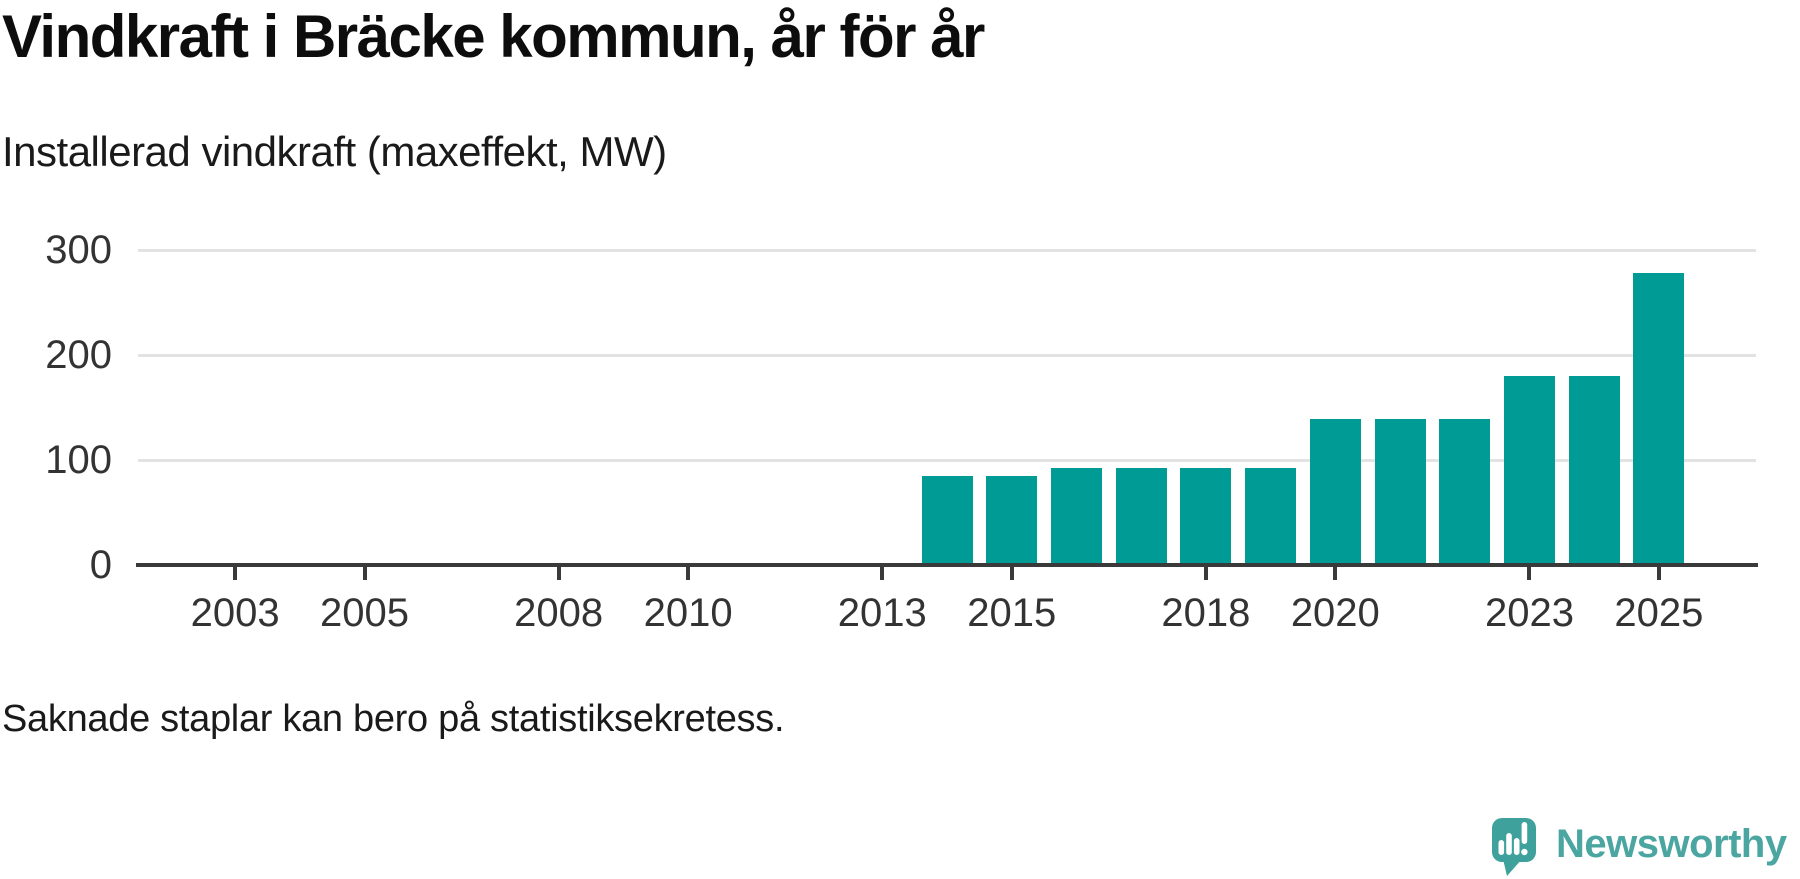 This screenshot has width=1800, height=879. I want to click on bar-2019, so click(1271, 516).